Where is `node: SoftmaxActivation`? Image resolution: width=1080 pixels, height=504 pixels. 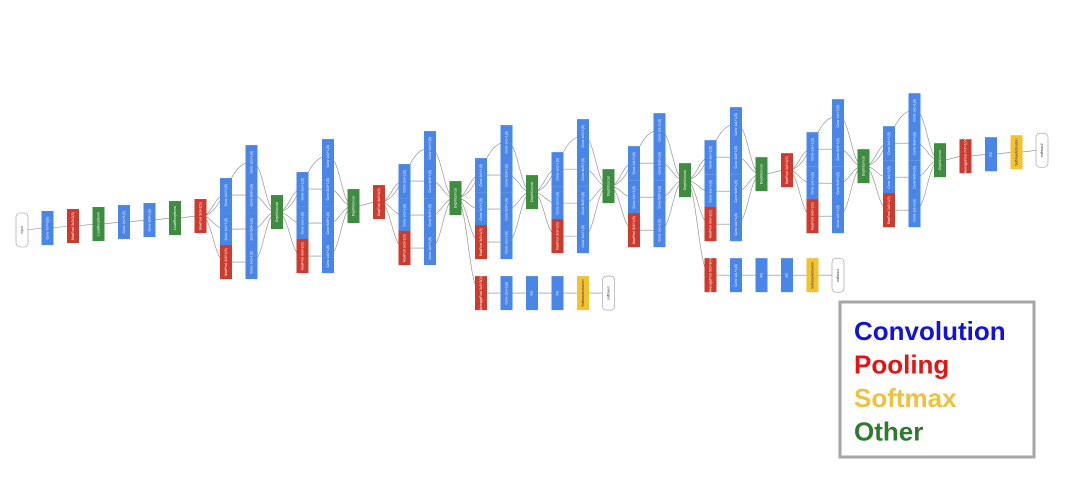 node: SoftmaxActivation is located at coordinates (583, 293).